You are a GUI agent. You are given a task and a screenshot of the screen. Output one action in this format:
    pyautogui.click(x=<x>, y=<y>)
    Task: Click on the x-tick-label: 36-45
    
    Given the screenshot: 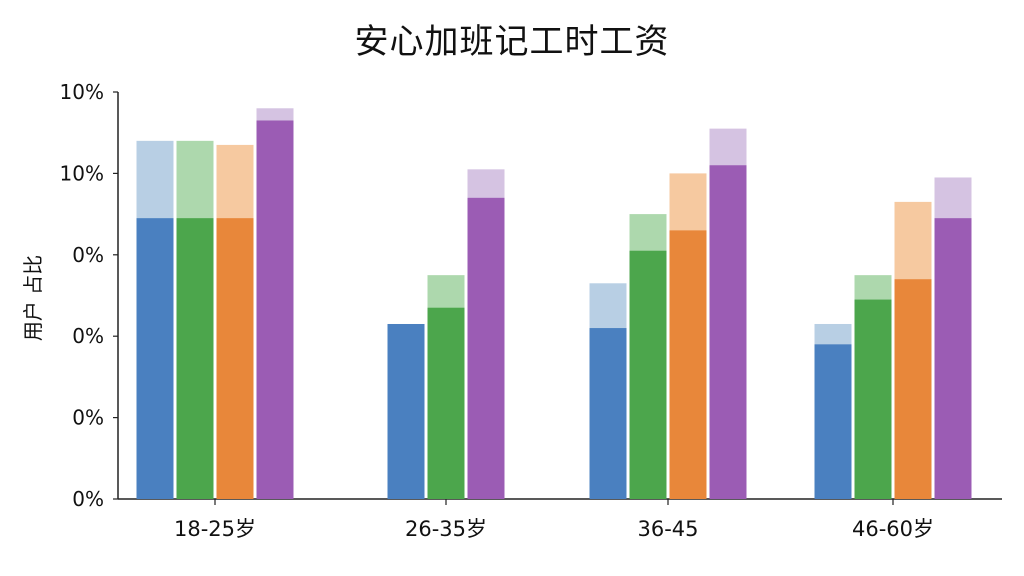 What is the action you would take?
    pyautogui.click(x=667, y=529)
    